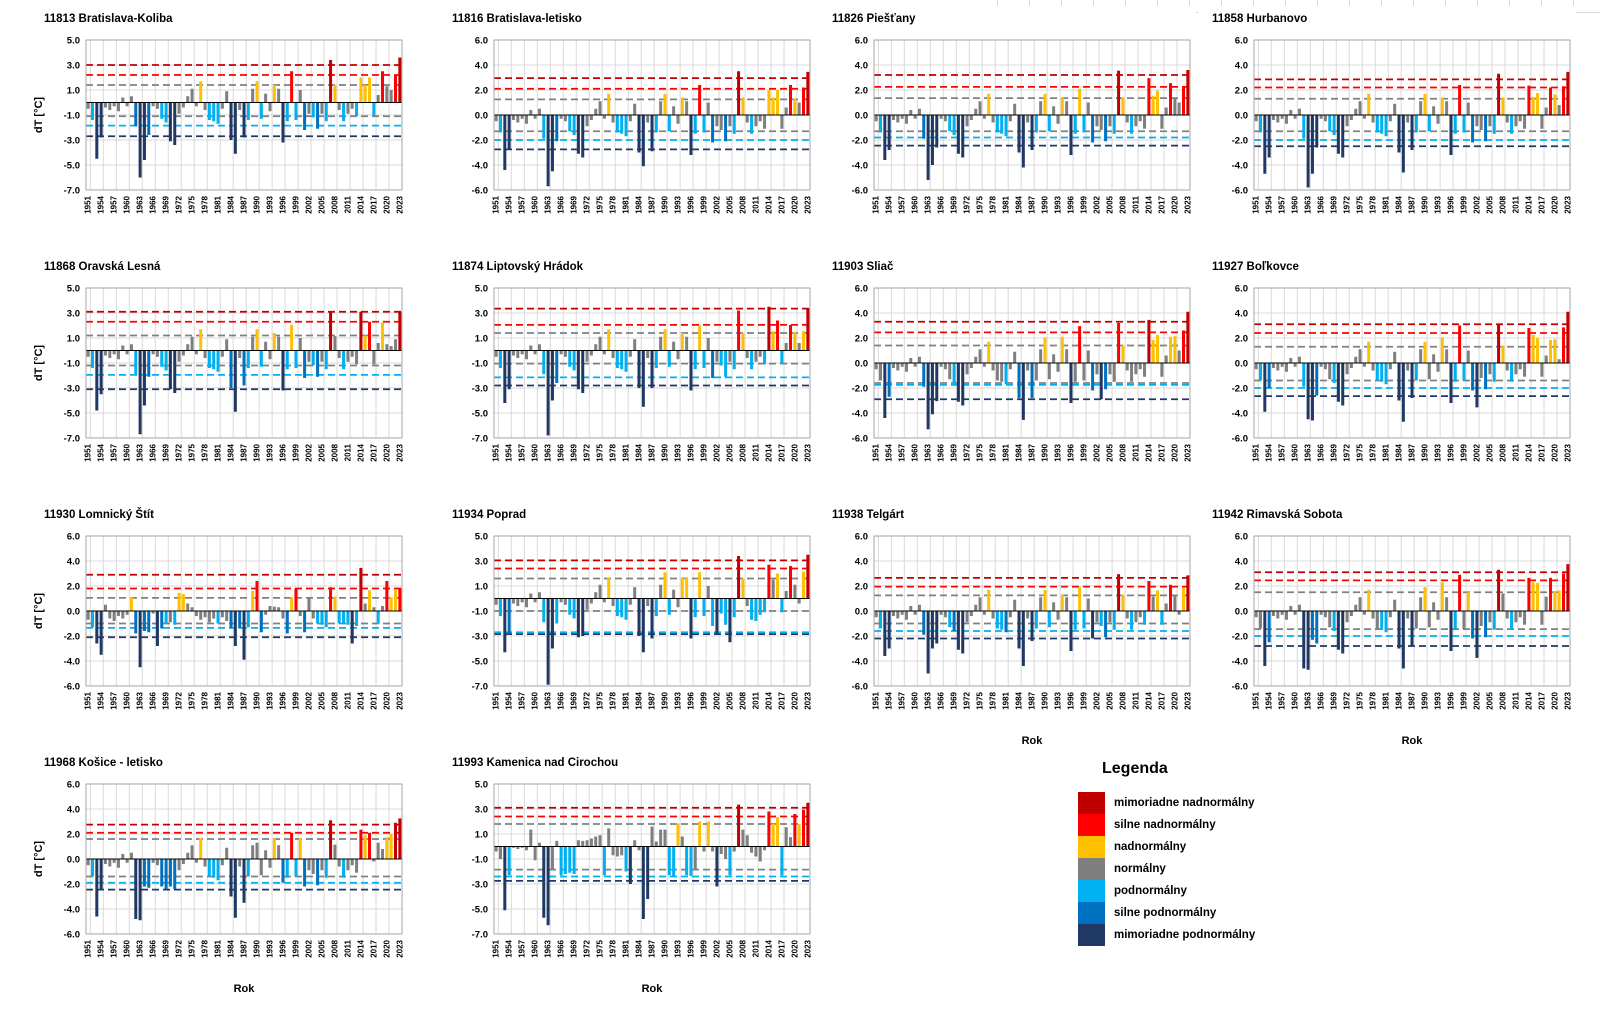  What do you see at coordinates (795, 106) in the screenshot?
I see `bar-2020` at bounding box center [795, 106].